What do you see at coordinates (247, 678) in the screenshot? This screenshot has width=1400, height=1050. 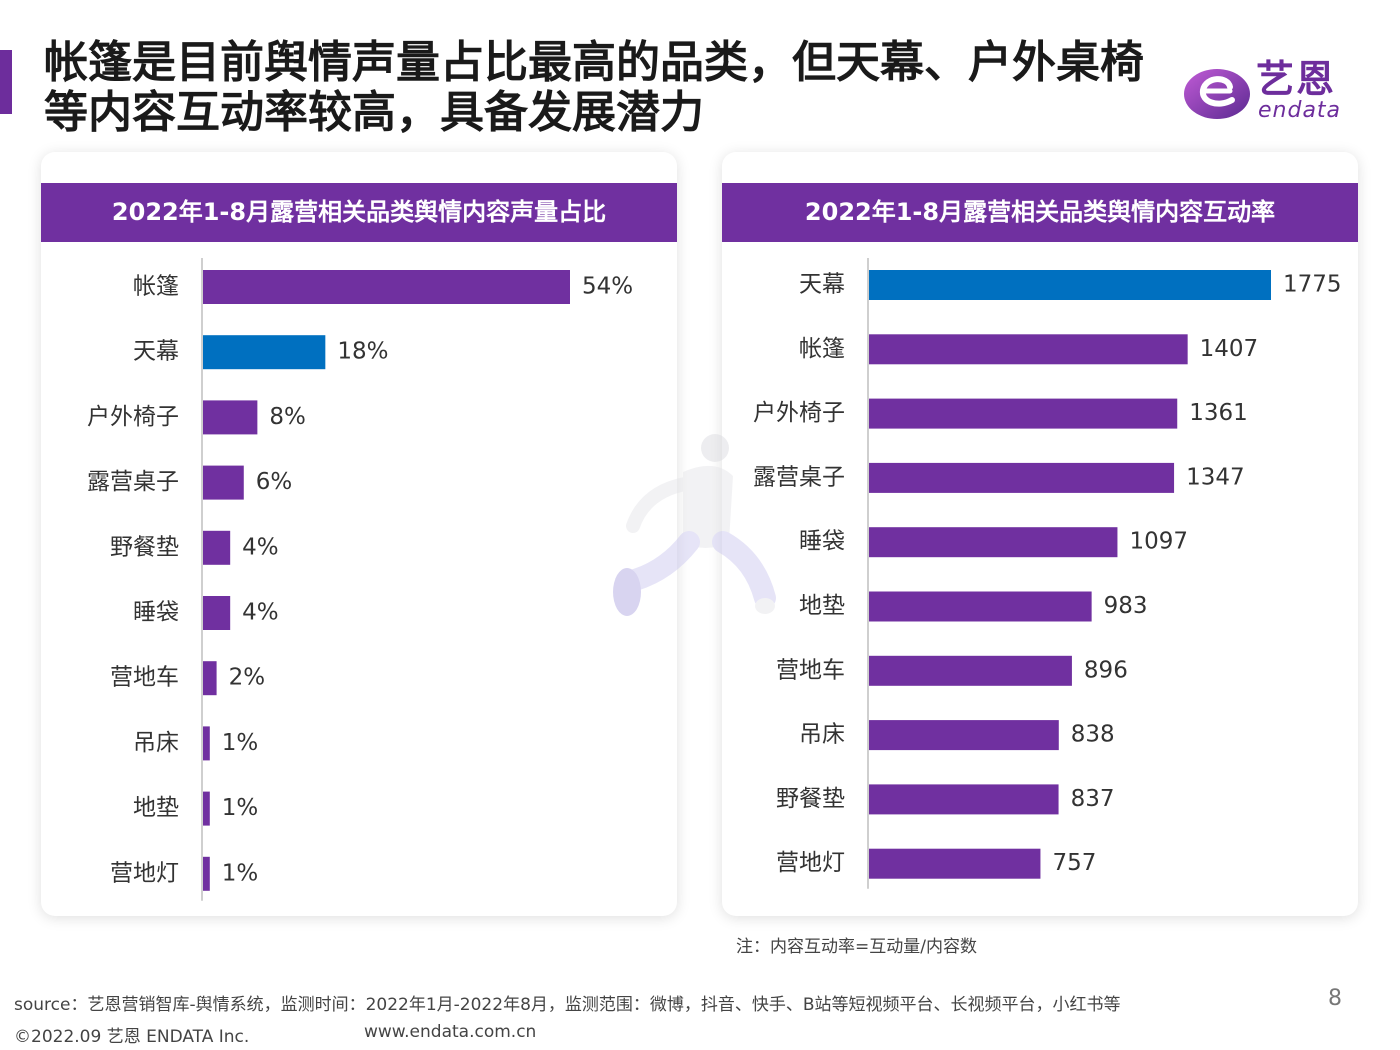 I see `value-label: 2%` at bounding box center [247, 678].